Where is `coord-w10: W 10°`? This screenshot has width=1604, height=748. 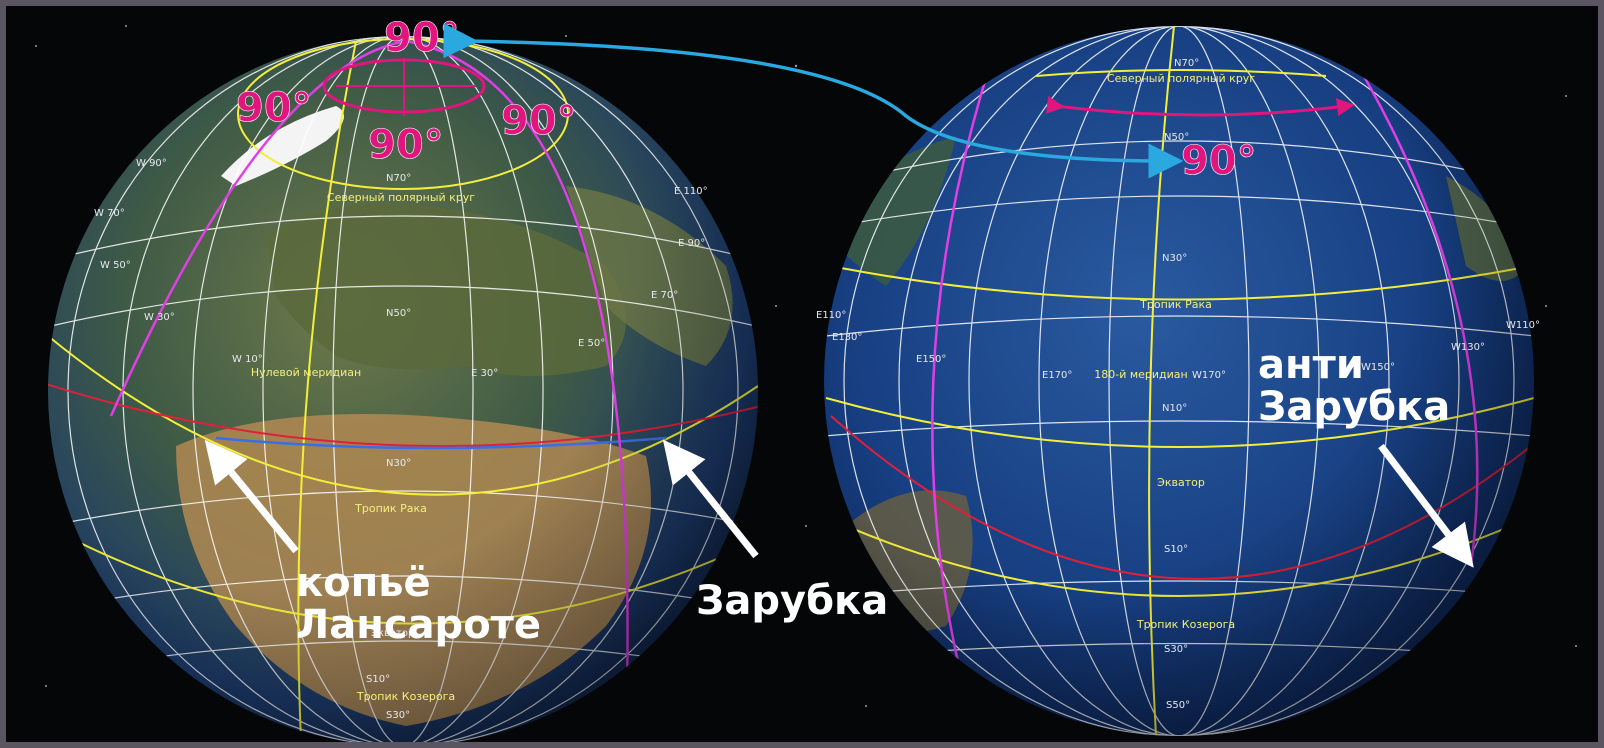
coord-w10: W 10° is located at coordinates (247, 359).